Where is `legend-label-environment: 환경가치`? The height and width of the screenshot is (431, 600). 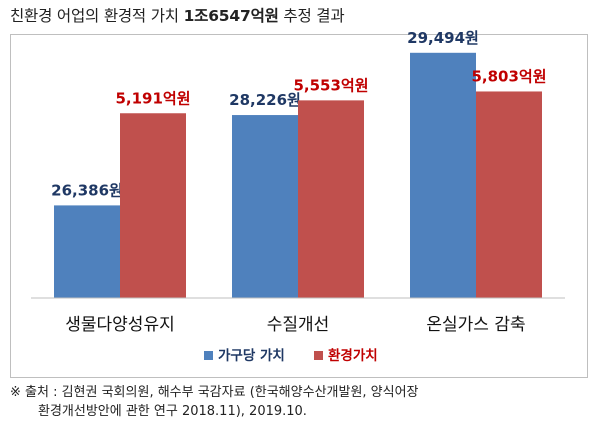
legend-label-environment: 환경가치 is located at coordinates (353, 355).